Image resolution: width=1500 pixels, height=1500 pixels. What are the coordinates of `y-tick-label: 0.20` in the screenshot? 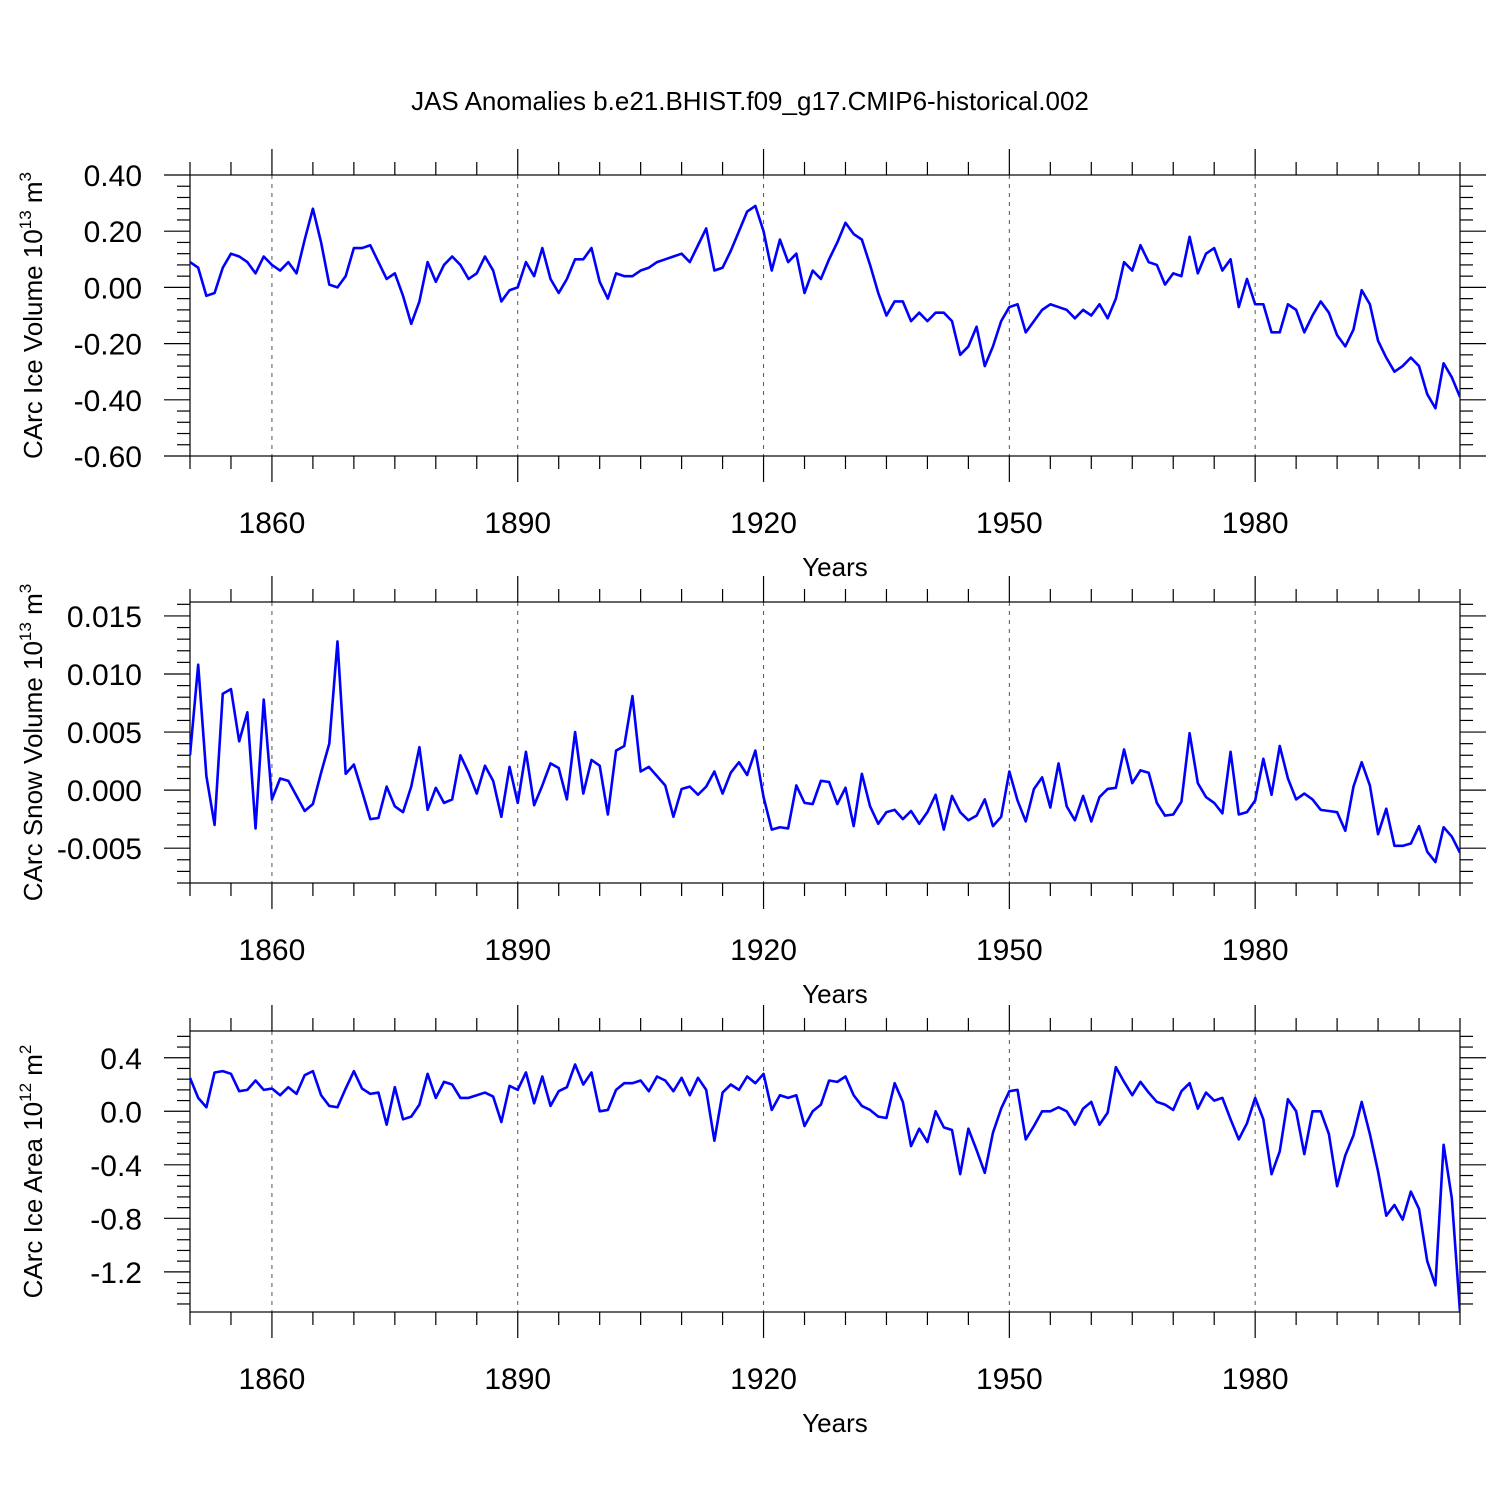 It's located at (113, 232).